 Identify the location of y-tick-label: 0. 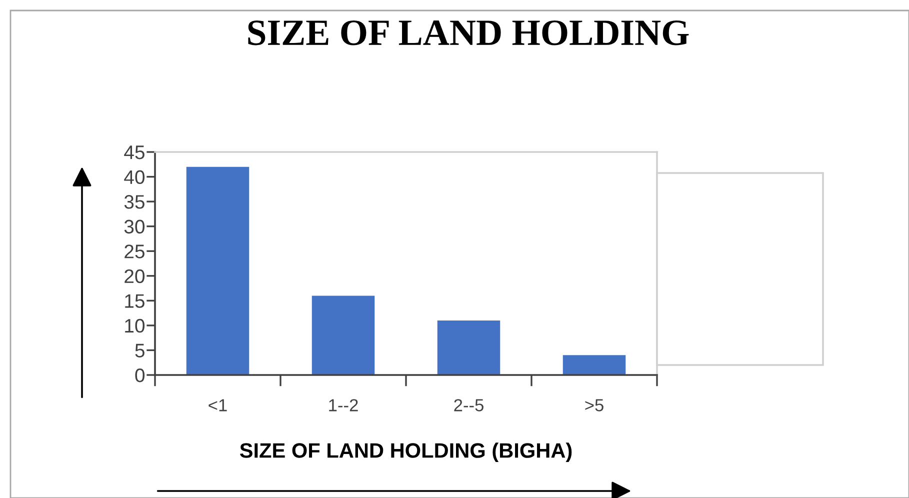
(140, 375).